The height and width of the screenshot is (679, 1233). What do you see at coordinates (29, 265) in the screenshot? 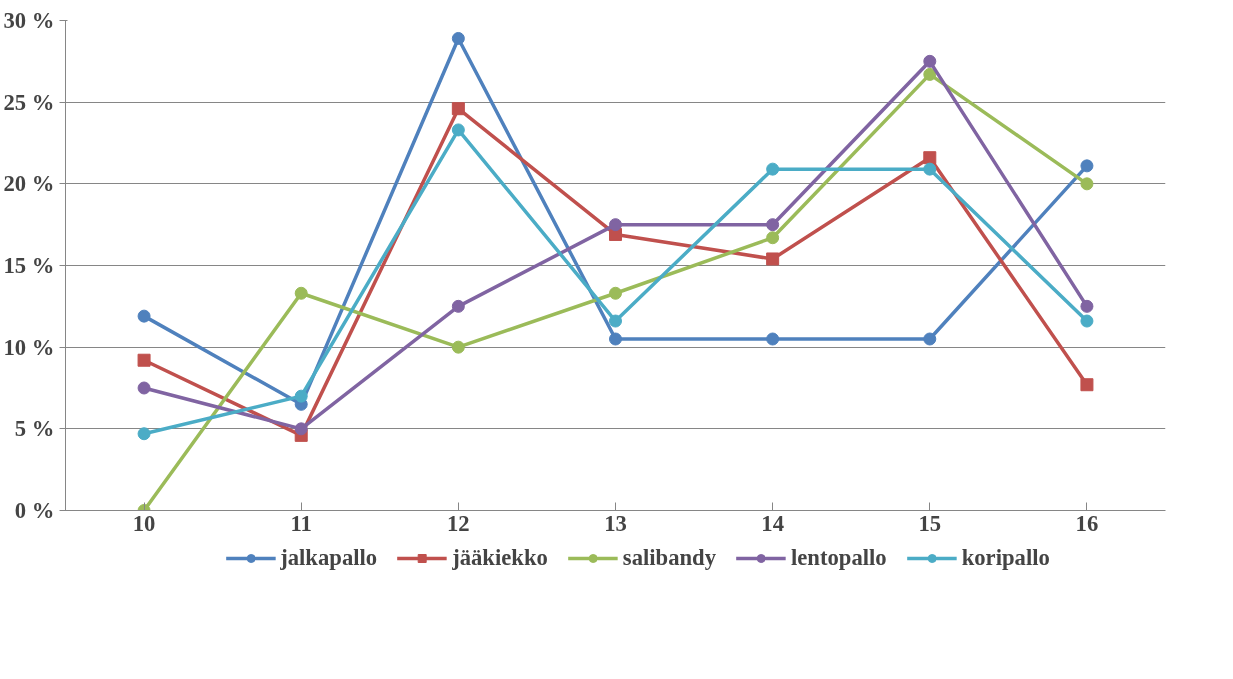
I see `y-tick-label: 15 %` at bounding box center [29, 265].